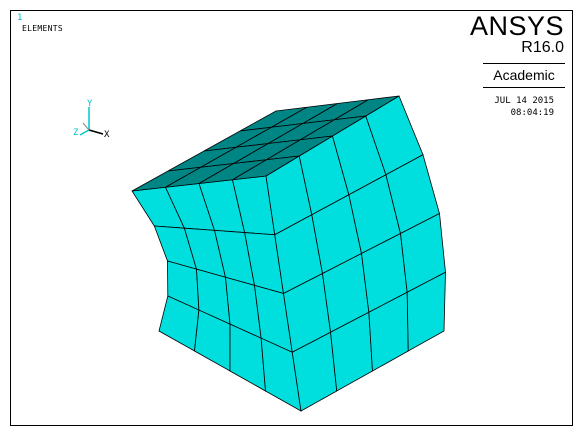  I want to click on plot-date: JUL 14 2015, so click(524, 101).